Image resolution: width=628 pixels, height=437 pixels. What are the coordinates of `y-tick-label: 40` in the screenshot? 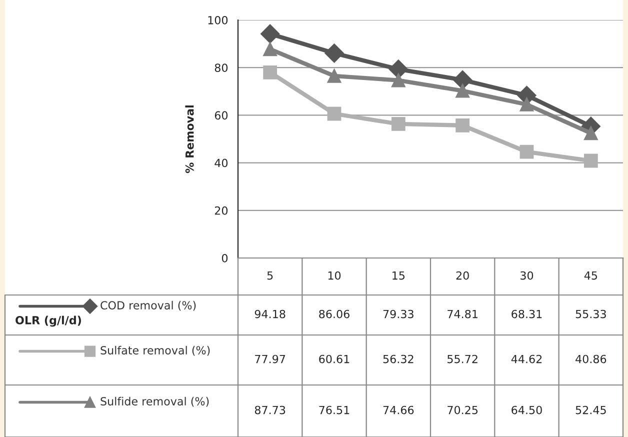 It's located at (221, 163).